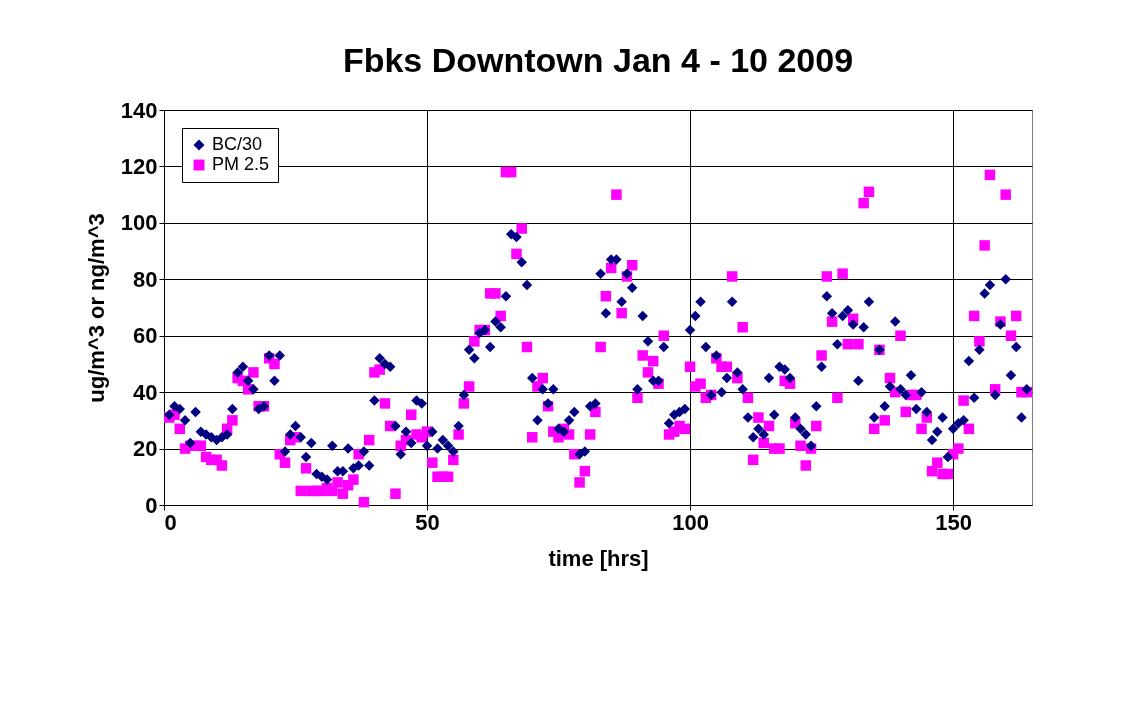 The height and width of the screenshot is (704, 1127). Describe the element at coordinates (145, 336) in the screenshot. I see `y-tick-label: 60` at that location.